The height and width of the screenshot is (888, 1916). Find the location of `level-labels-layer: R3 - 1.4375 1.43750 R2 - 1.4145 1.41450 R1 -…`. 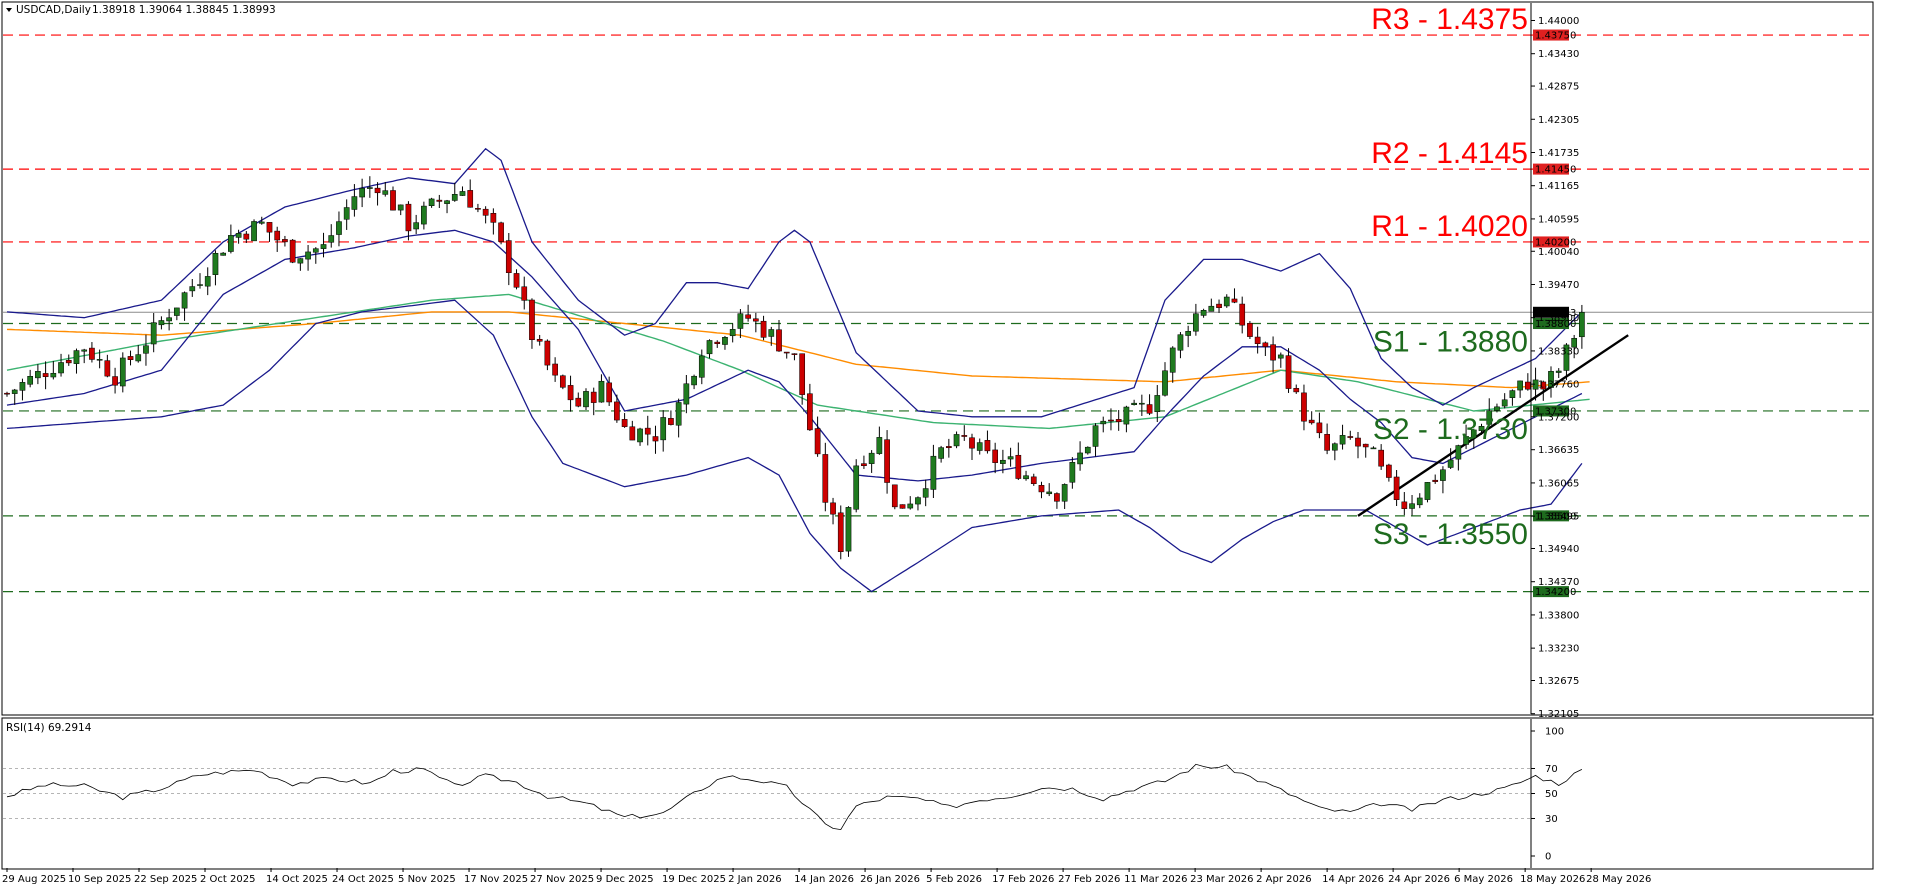

level-labels-layer: R3 - 1.4375 1.43750 R2 - 1.4145 1.41450 R1 -… is located at coordinates (1473, 300).